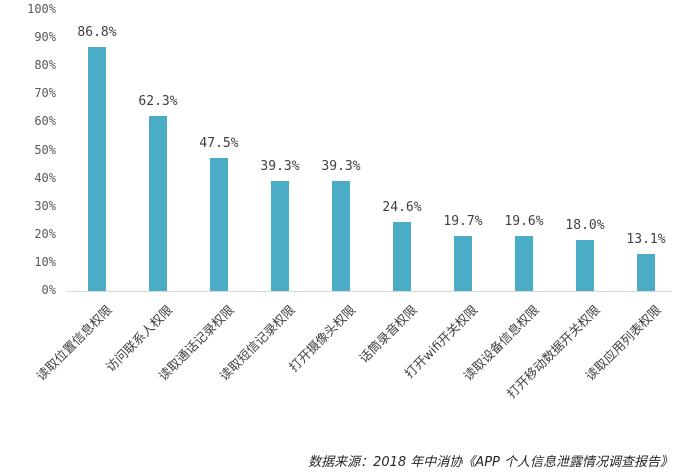 The height and width of the screenshot is (473, 683). I want to click on y-tick-label: 40%, so click(45, 177).